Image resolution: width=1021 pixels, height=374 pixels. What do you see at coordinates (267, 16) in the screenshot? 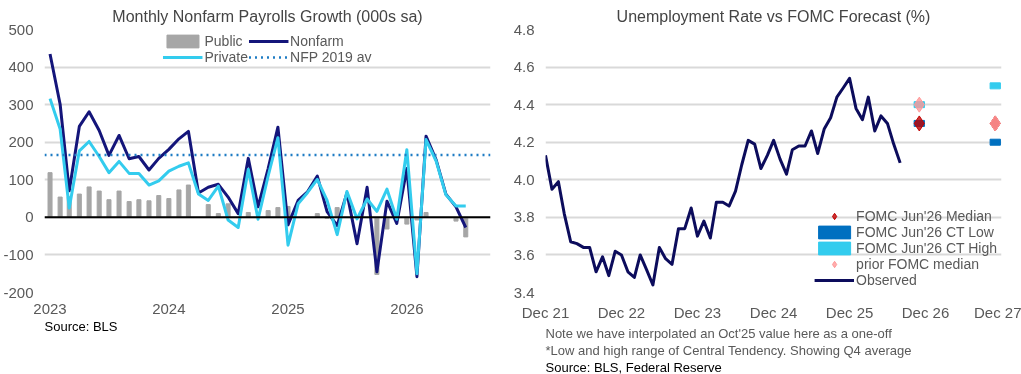
I see `chart-title: Monthly Nonfarm Payrolls Growth (000s sa)` at bounding box center [267, 16].